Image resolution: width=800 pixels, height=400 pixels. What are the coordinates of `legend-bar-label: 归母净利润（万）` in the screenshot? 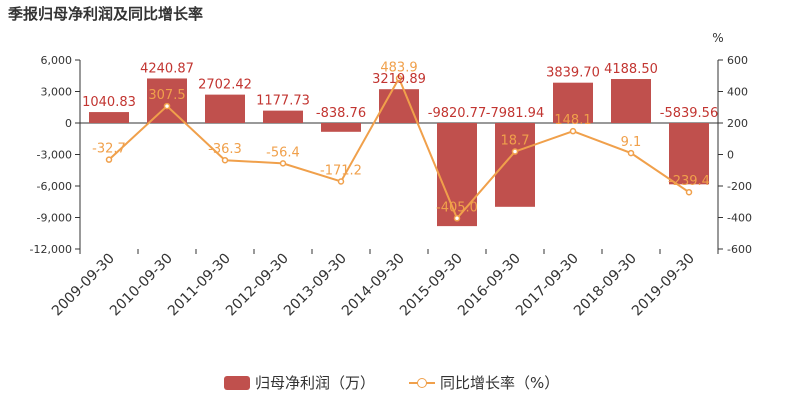 It's located at (315, 383).